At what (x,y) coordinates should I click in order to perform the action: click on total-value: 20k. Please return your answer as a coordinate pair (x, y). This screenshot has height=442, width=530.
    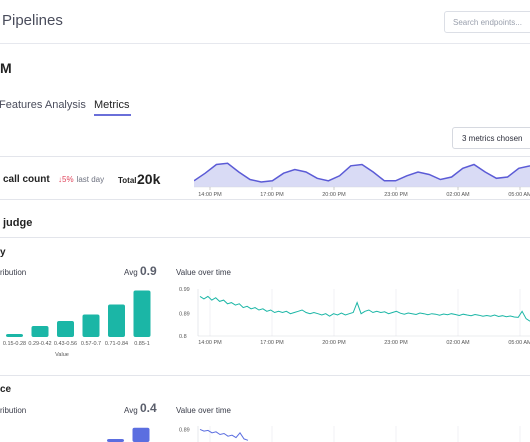
    Looking at the image, I should click on (149, 179).